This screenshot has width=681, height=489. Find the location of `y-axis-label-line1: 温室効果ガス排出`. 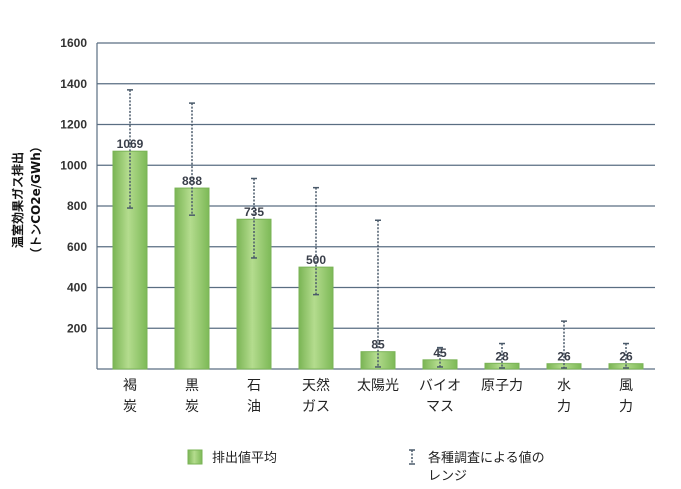

y-axis-label-line1: 温室効果ガス排出 is located at coordinates (17, 200).